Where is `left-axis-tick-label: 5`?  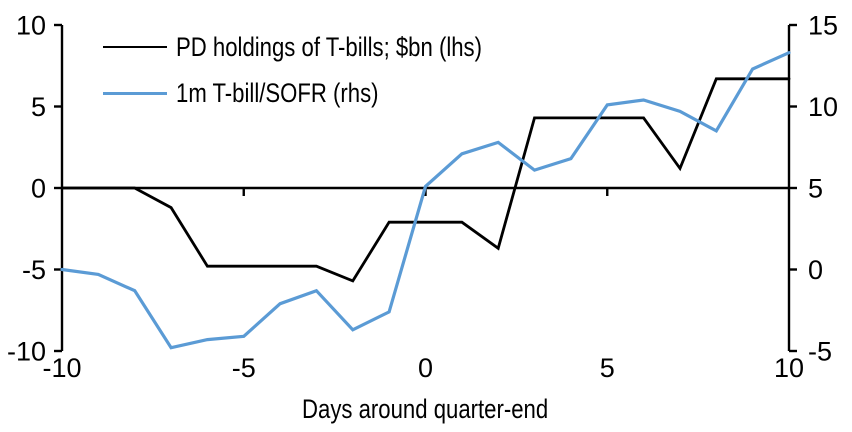
left-axis-tick-label: 5 is located at coordinates (38, 107).